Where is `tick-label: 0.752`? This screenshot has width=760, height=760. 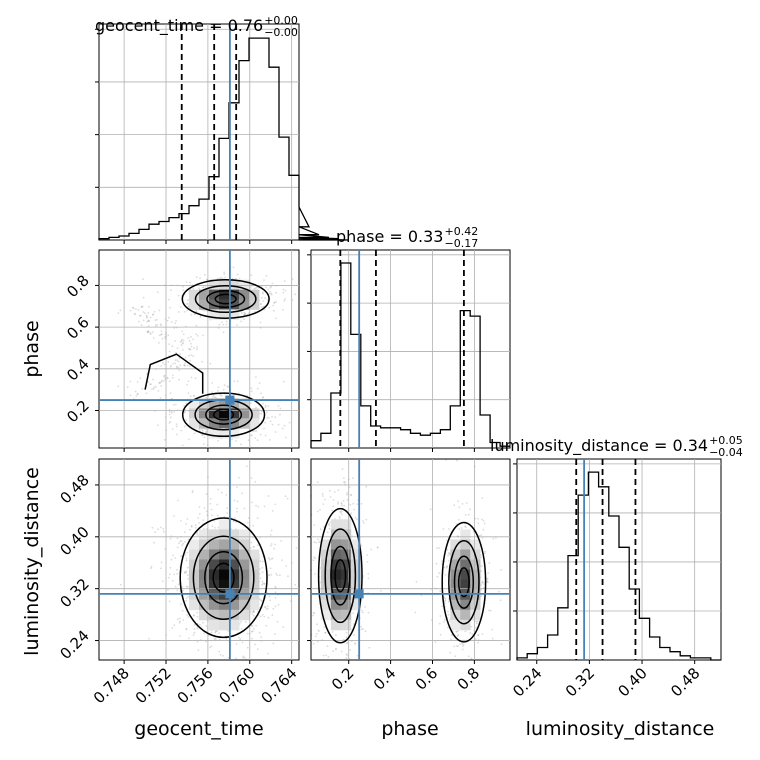
tick-label: 0.752 is located at coordinates (153, 685).